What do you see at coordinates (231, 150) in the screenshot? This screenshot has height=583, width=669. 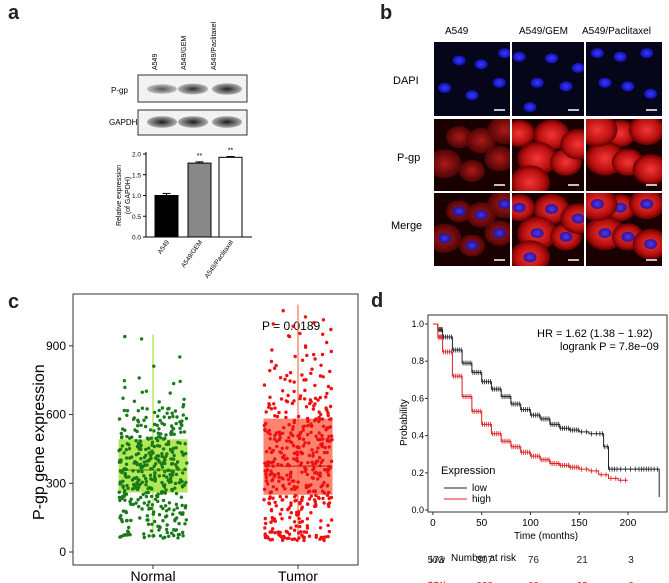 I see `bar-significance: **` at bounding box center [231, 150].